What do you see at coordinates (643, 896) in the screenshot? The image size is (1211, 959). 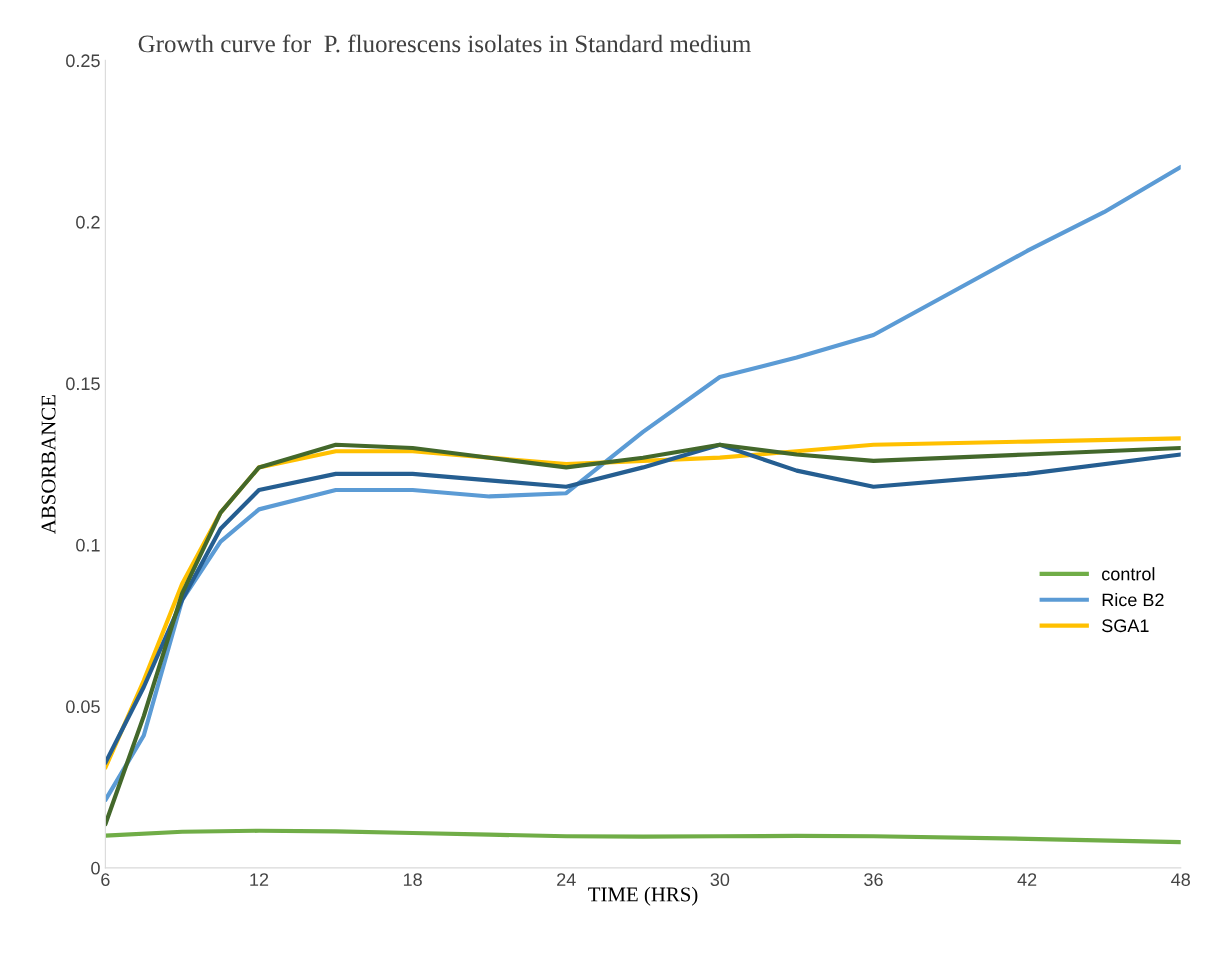 I see `x-axis-title: TIME (HRS)` at bounding box center [643, 896].